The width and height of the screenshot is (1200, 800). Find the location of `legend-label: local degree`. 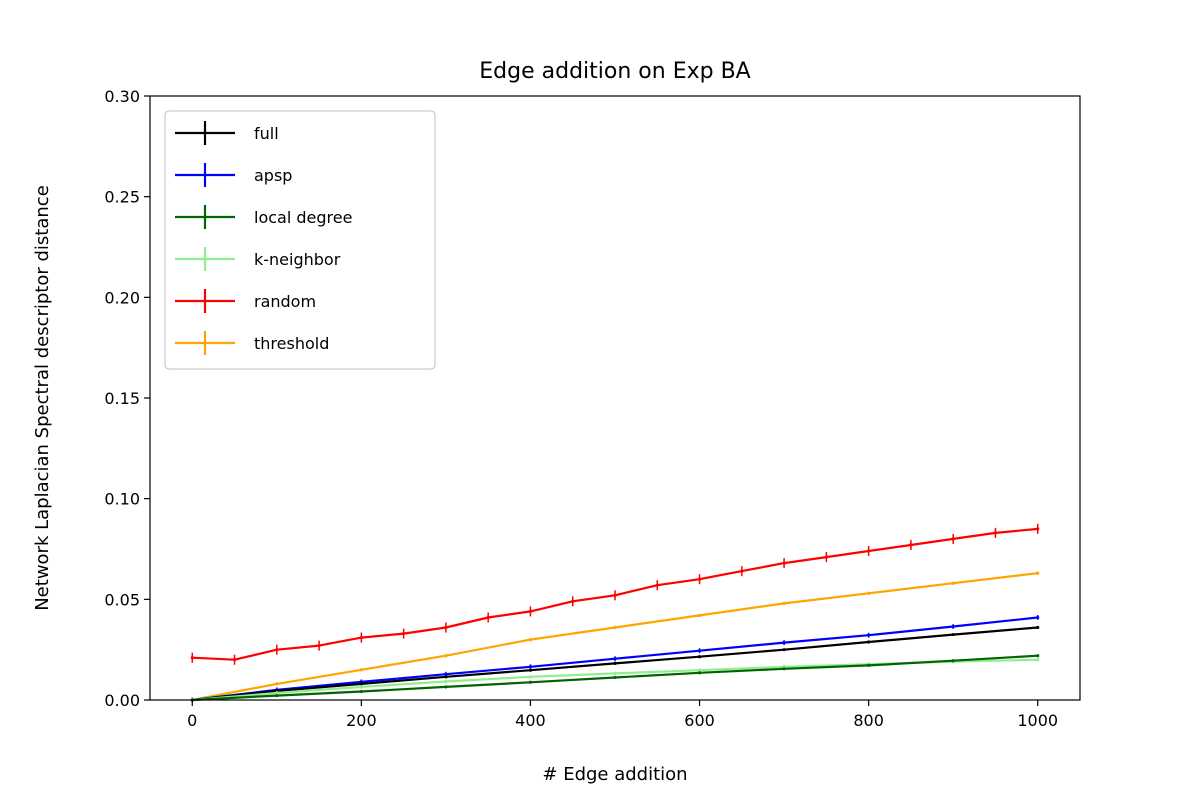

legend-label: local degree is located at coordinates (303, 217).